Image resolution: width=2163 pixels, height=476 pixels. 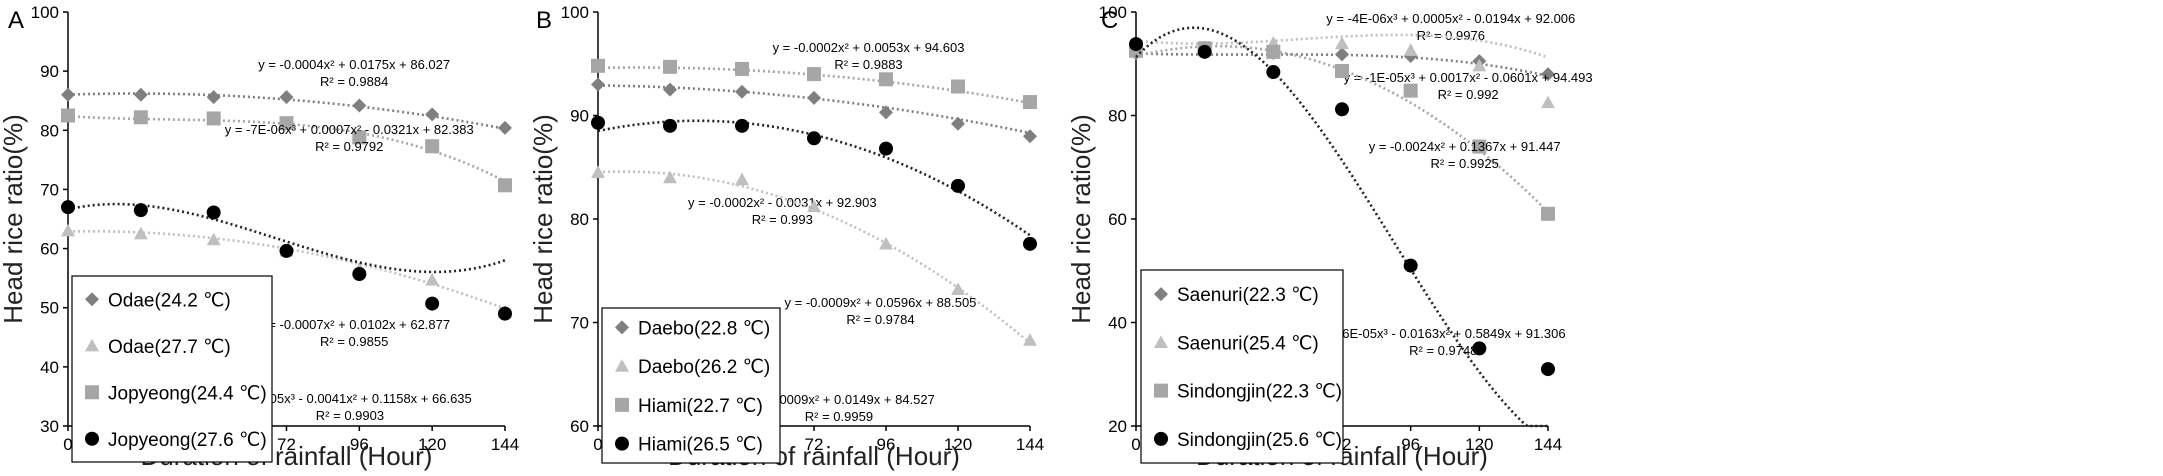 What do you see at coordinates (169, 300) in the screenshot?
I see `legend-label: Odae(24.2 ℃)` at bounding box center [169, 300].